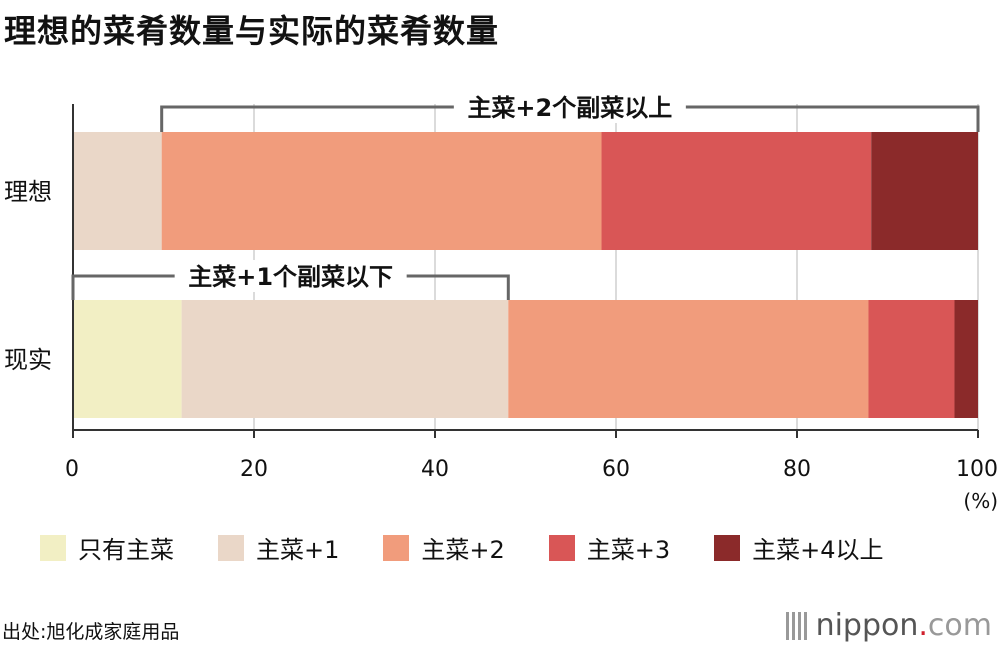 The height and width of the screenshot is (650, 1000). I want to click on x-tick-label: 80, so click(797, 469).